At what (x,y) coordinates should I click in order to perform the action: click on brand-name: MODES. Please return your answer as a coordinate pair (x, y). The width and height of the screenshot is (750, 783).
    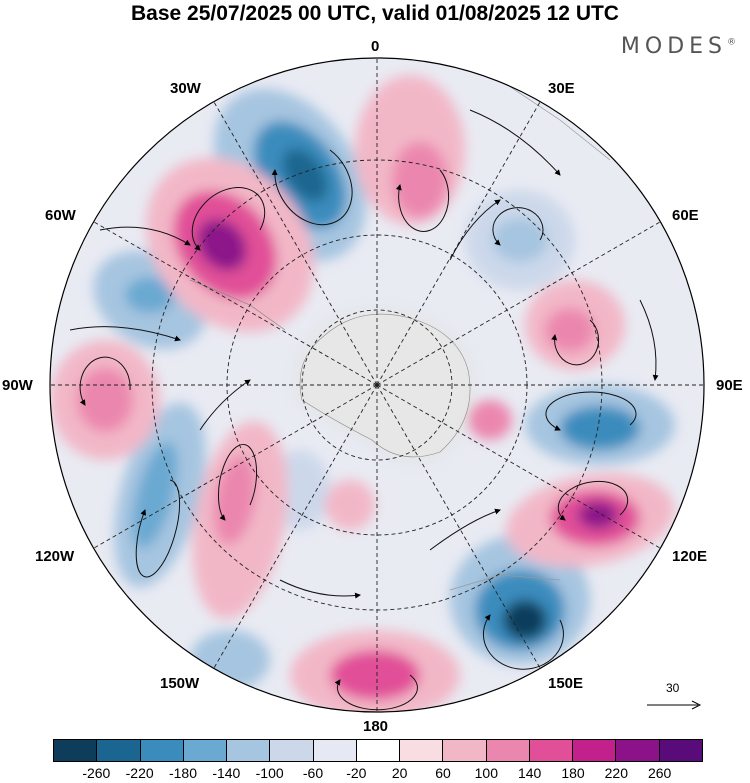
    Looking at the image, I should click on (673, 46).